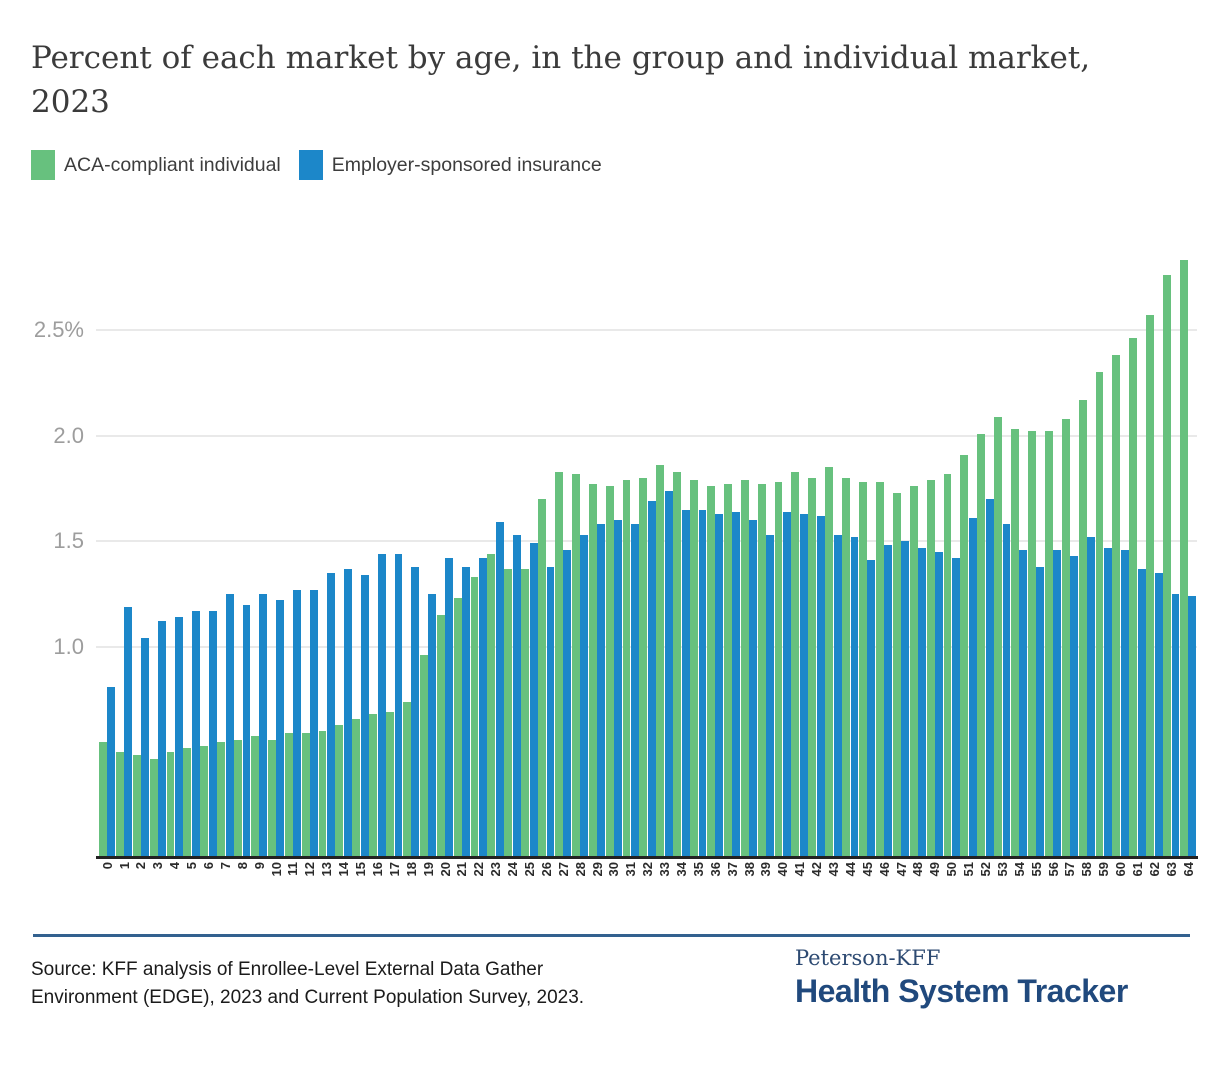 Image resolution: width=1220 pixels, height=1076 pixels. Describe the element at coordinates (466, 164) in the screenshot. I see `legend-label-employer-sponsored: Employer-sponsored insurance` at that location.